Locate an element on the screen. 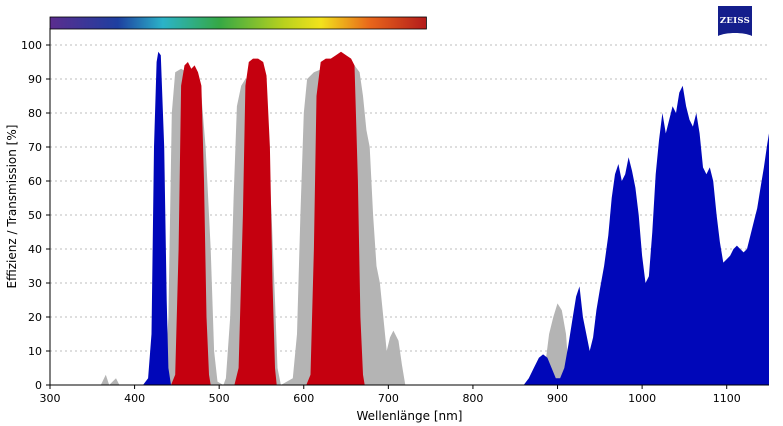 This screenshot has width=783, height=426. x-axis-label: Wellenlänge [nm] is located at coordinates (410, 416).